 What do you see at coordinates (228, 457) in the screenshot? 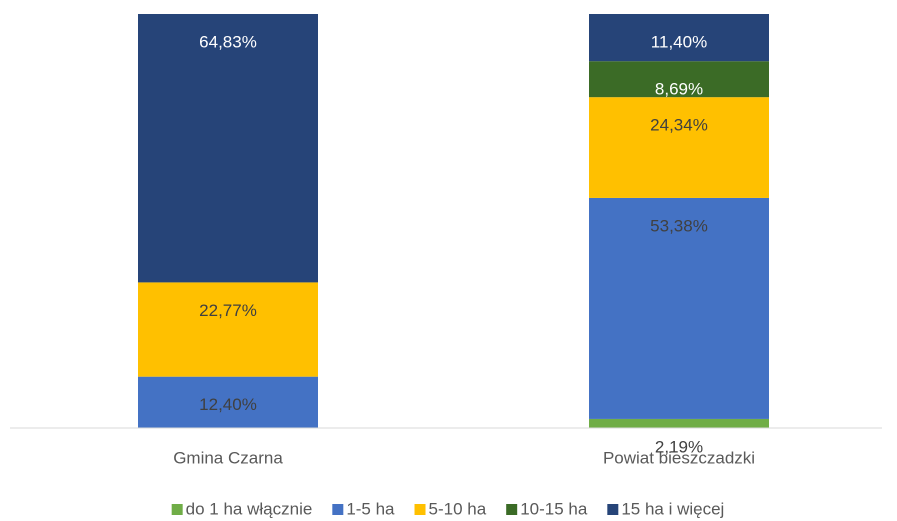
I see `x-tick-label: Gmina Czarna` at bounding box center [228, 457].